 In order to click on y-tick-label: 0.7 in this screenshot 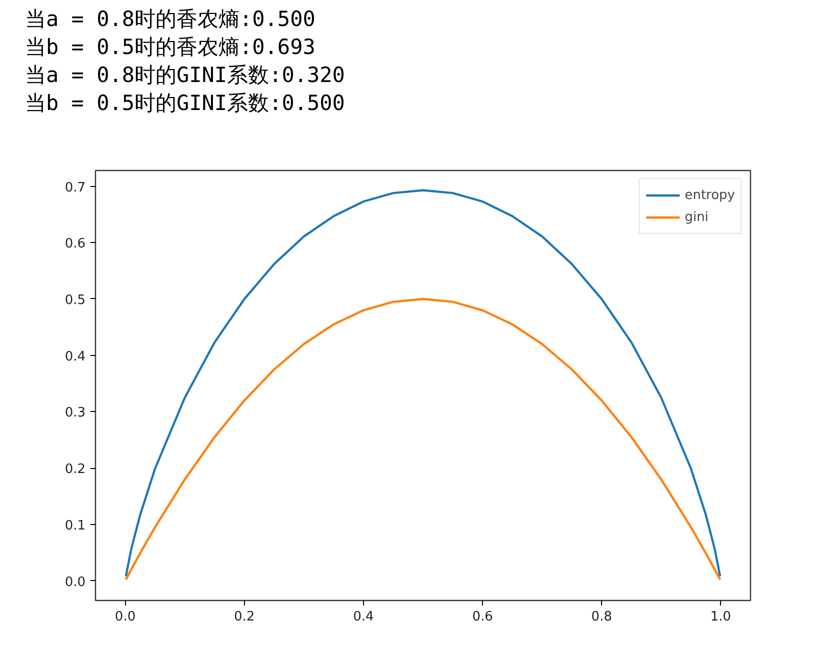, I will do `click(75, 188)`.